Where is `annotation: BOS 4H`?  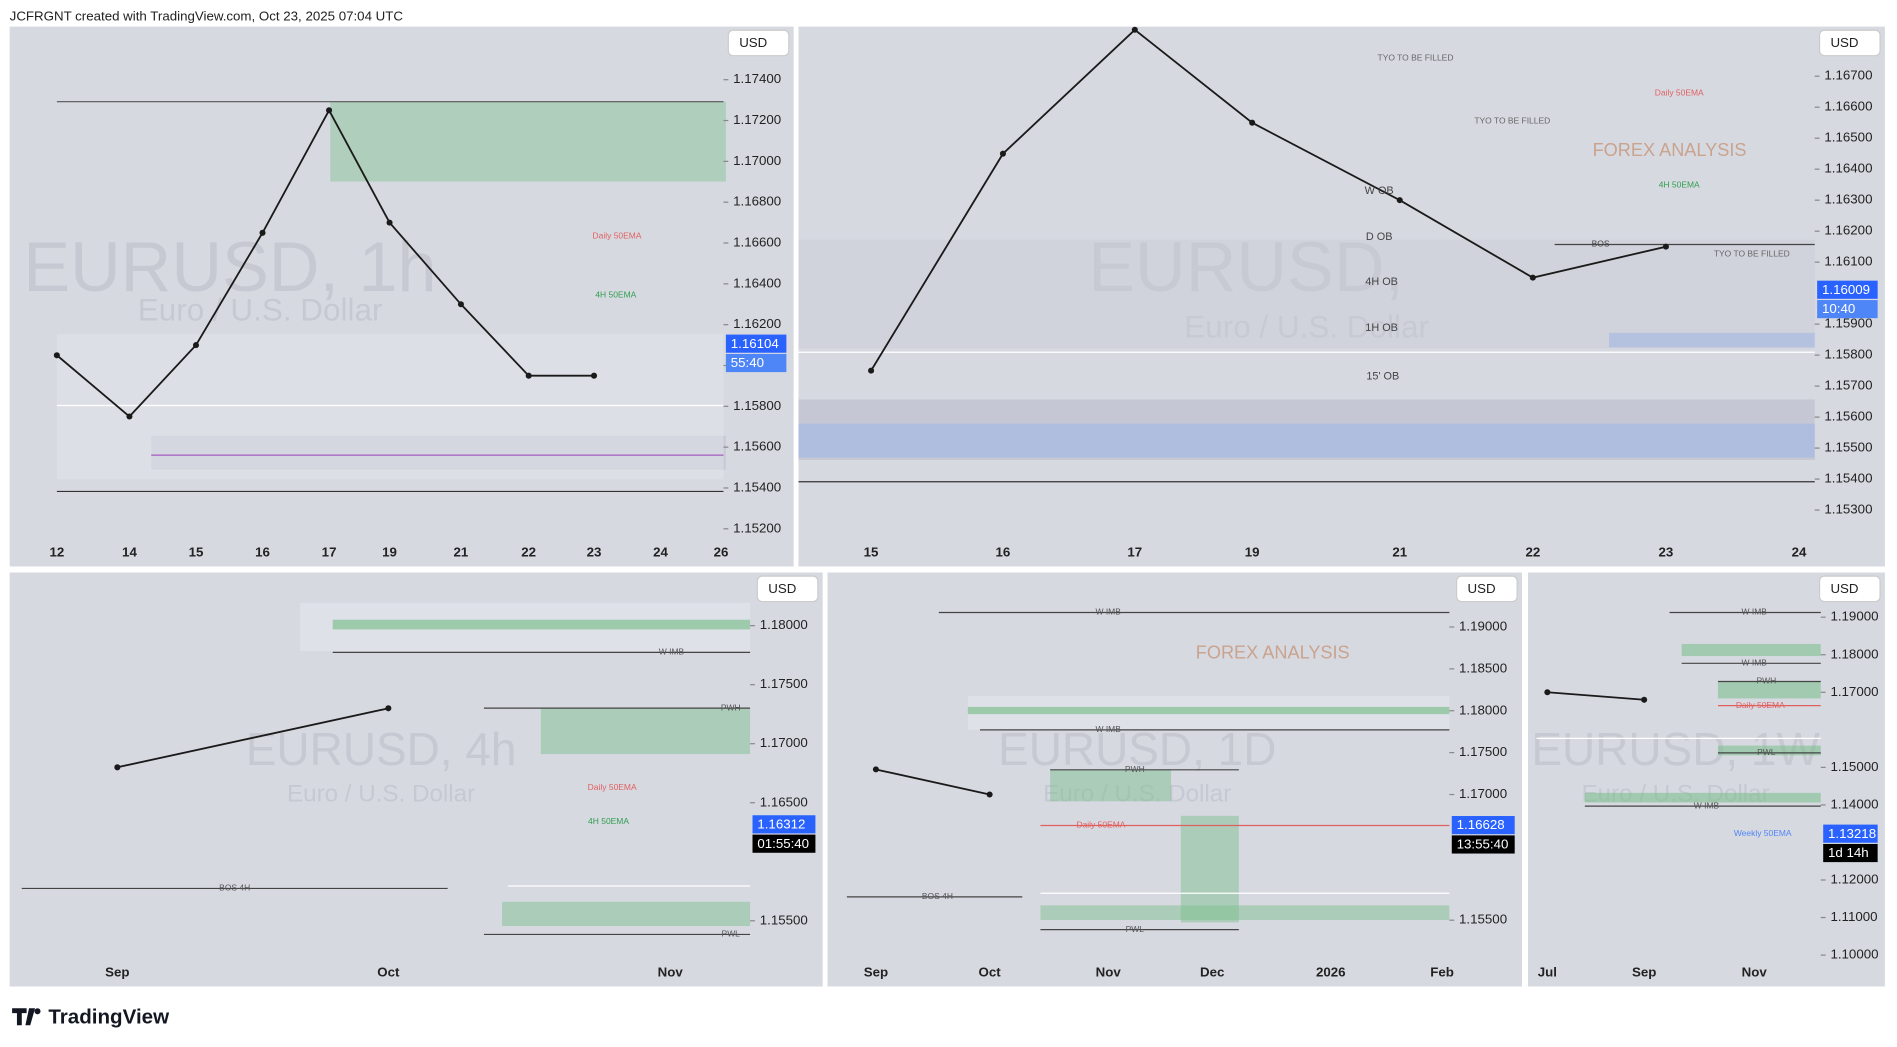 annotation: BOS 4H is located at coordinates (234, 888).